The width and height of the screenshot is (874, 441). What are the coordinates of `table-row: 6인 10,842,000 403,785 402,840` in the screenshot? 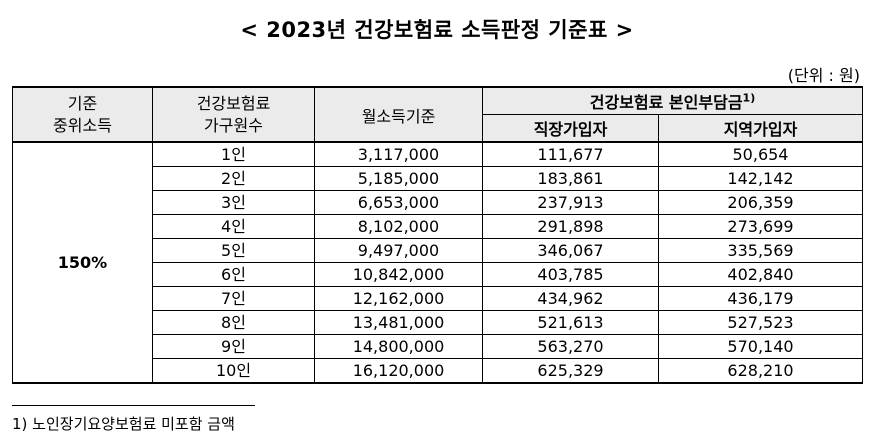 It's located at (438, 274).